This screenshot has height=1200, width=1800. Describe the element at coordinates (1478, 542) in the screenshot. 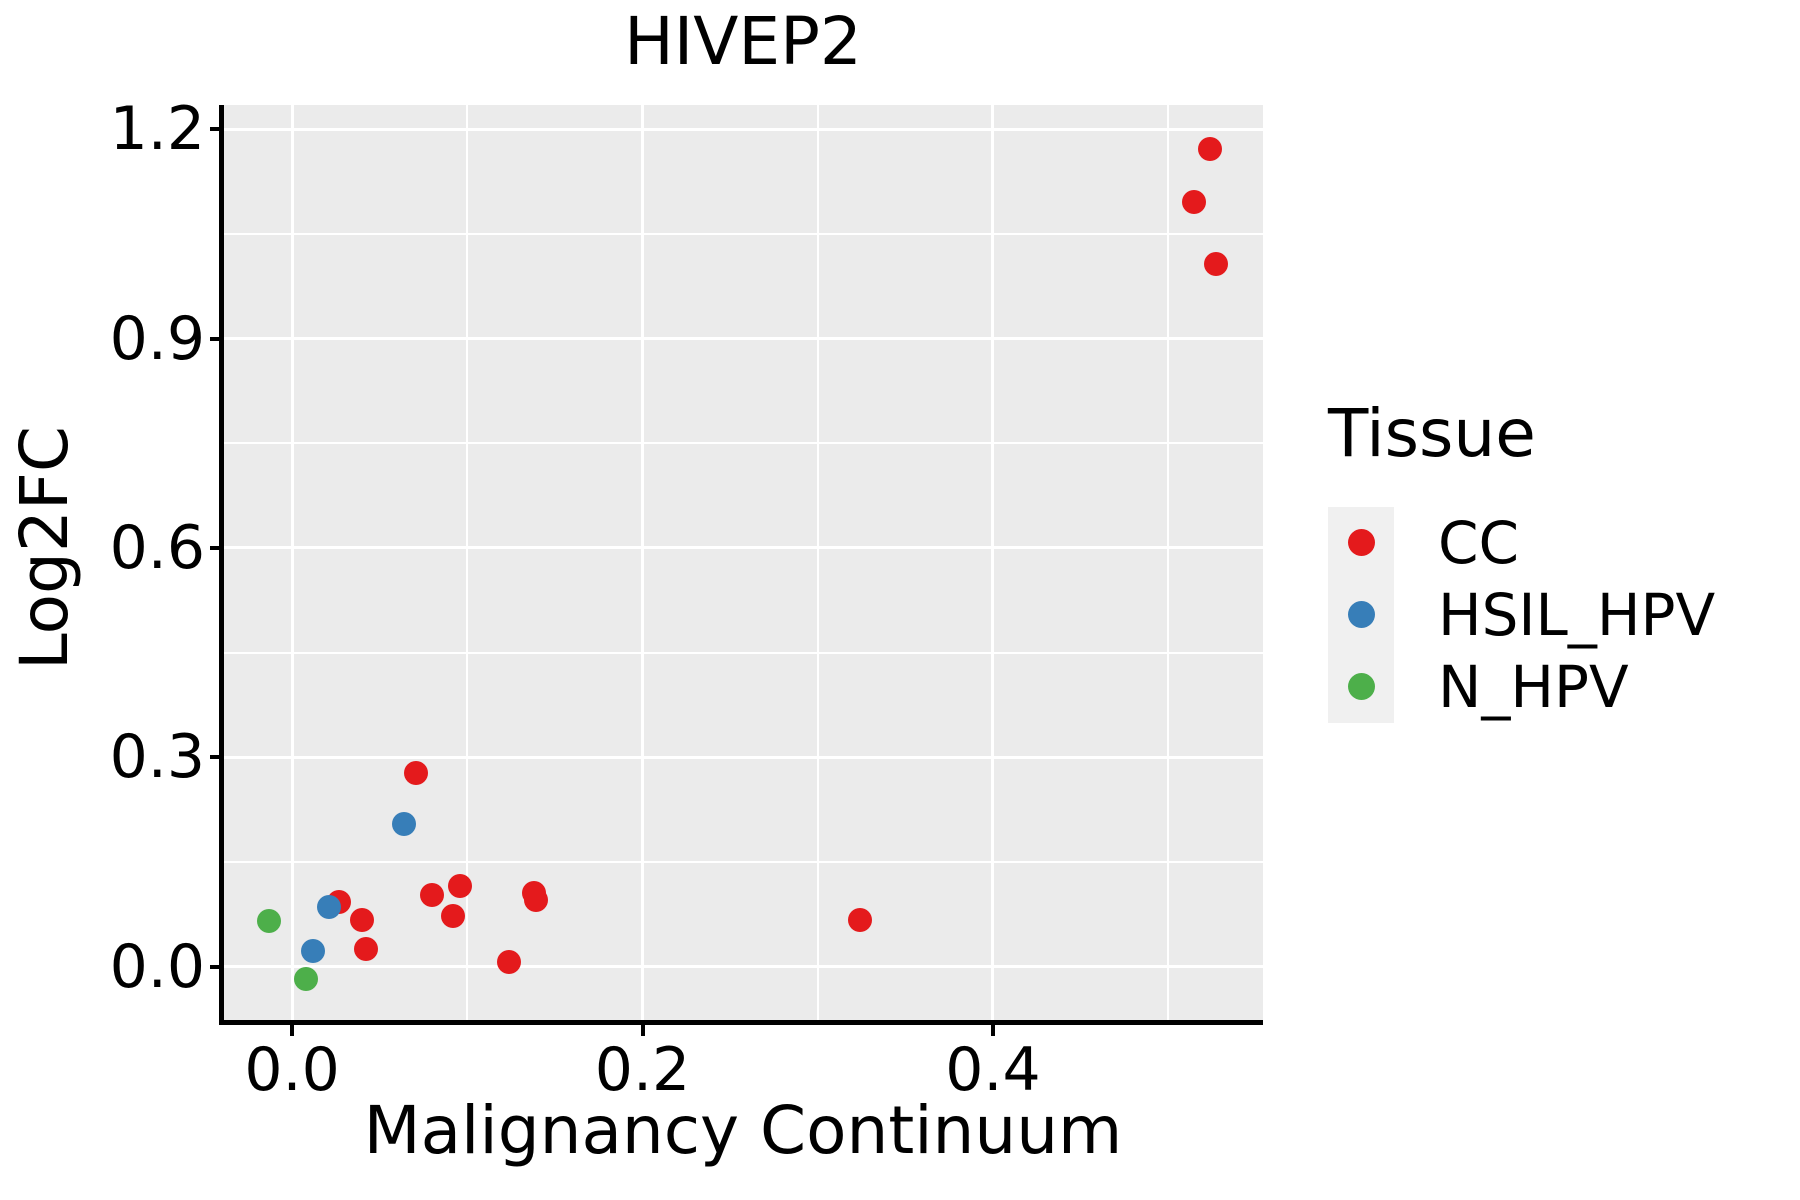

I see `legend-item-label: CC` at that location.